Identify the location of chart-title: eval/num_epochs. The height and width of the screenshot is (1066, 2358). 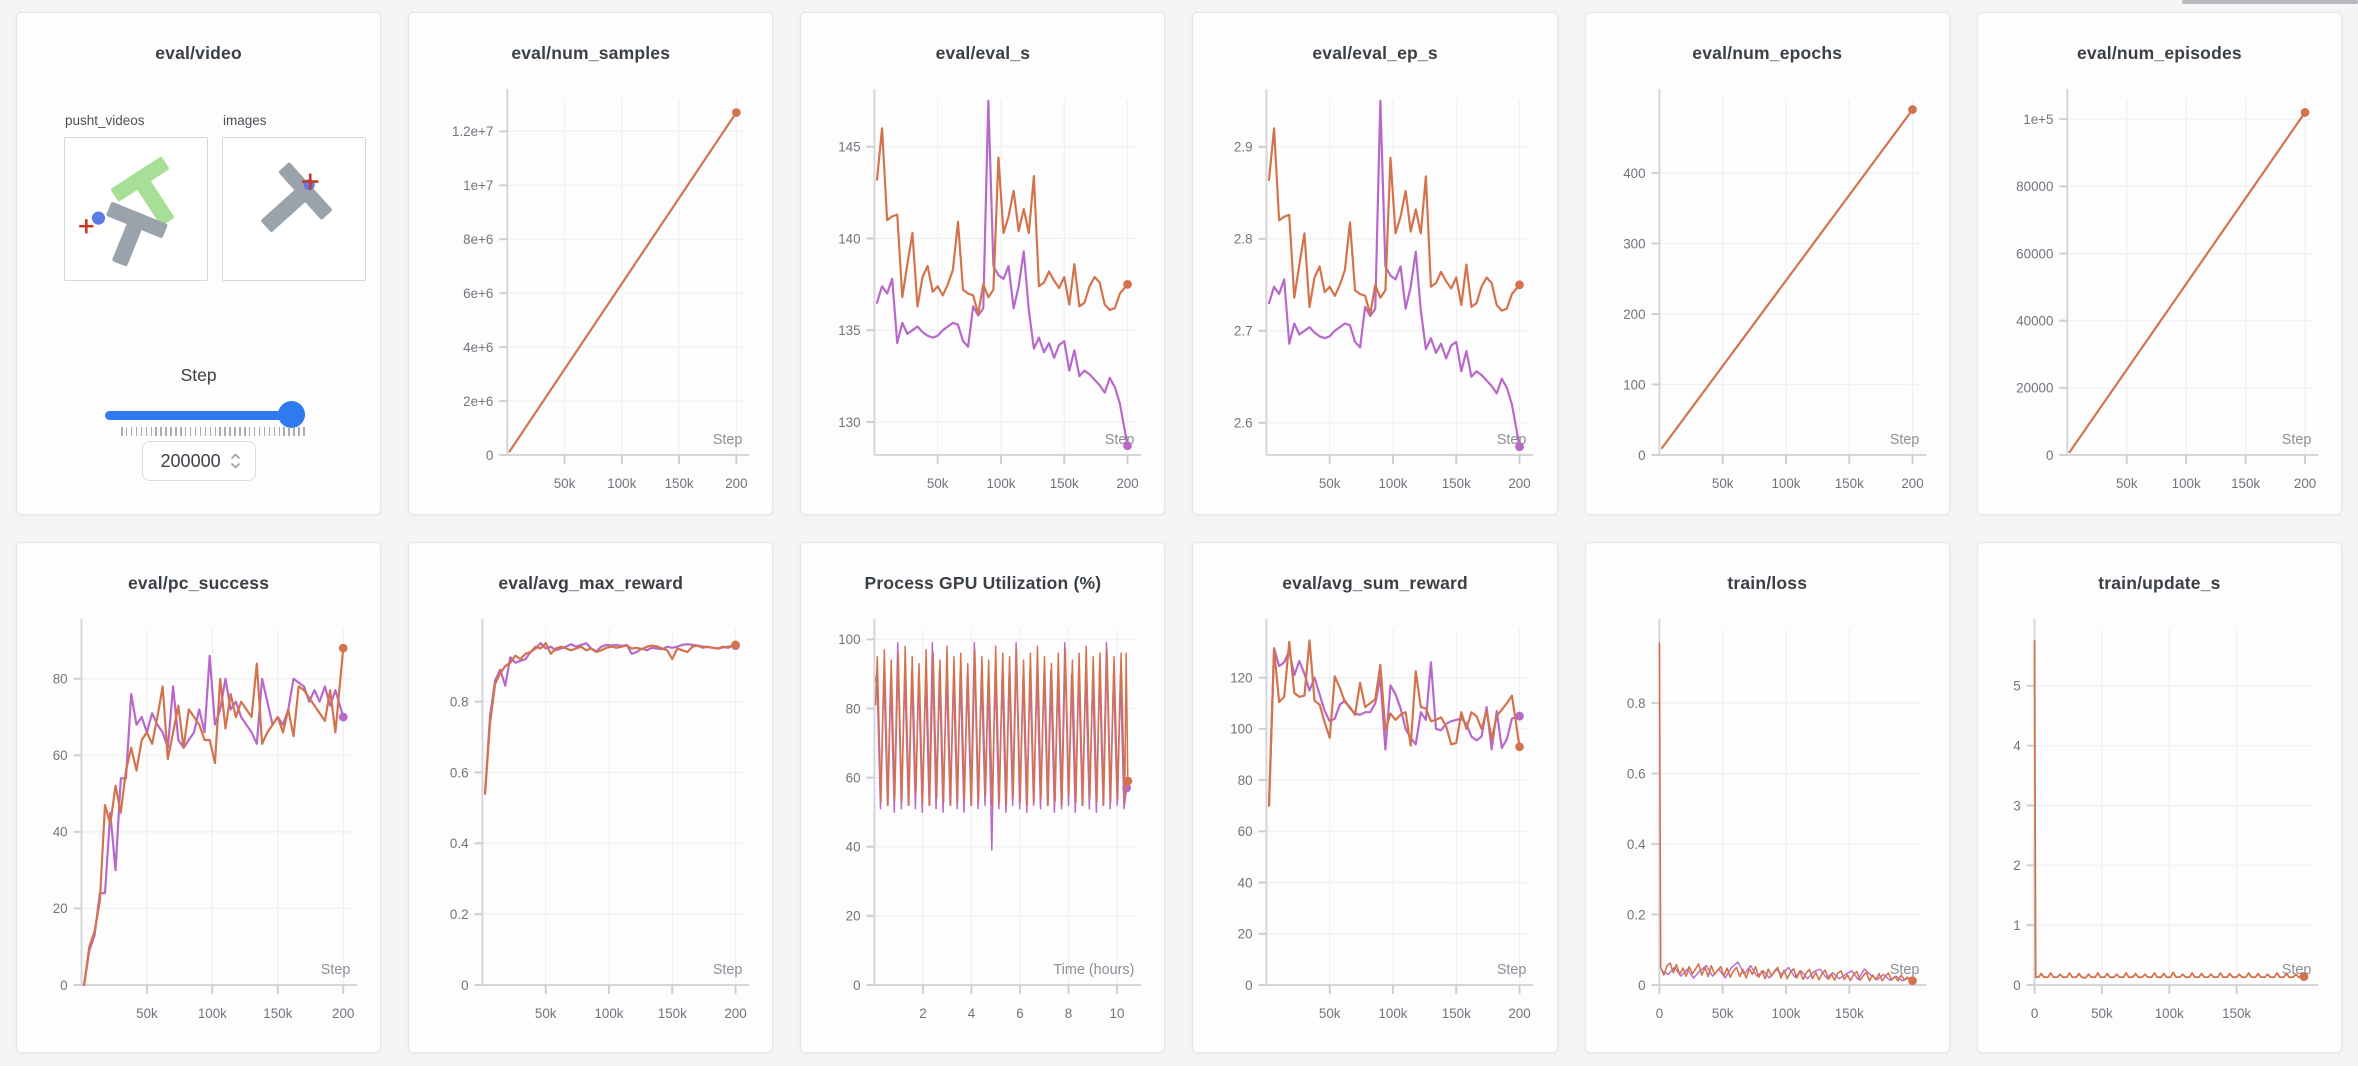
(1767, 53).